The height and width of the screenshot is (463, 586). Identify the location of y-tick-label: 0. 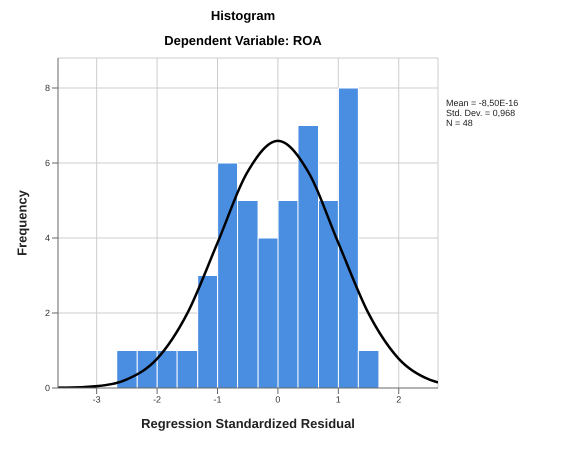
(47, 388).